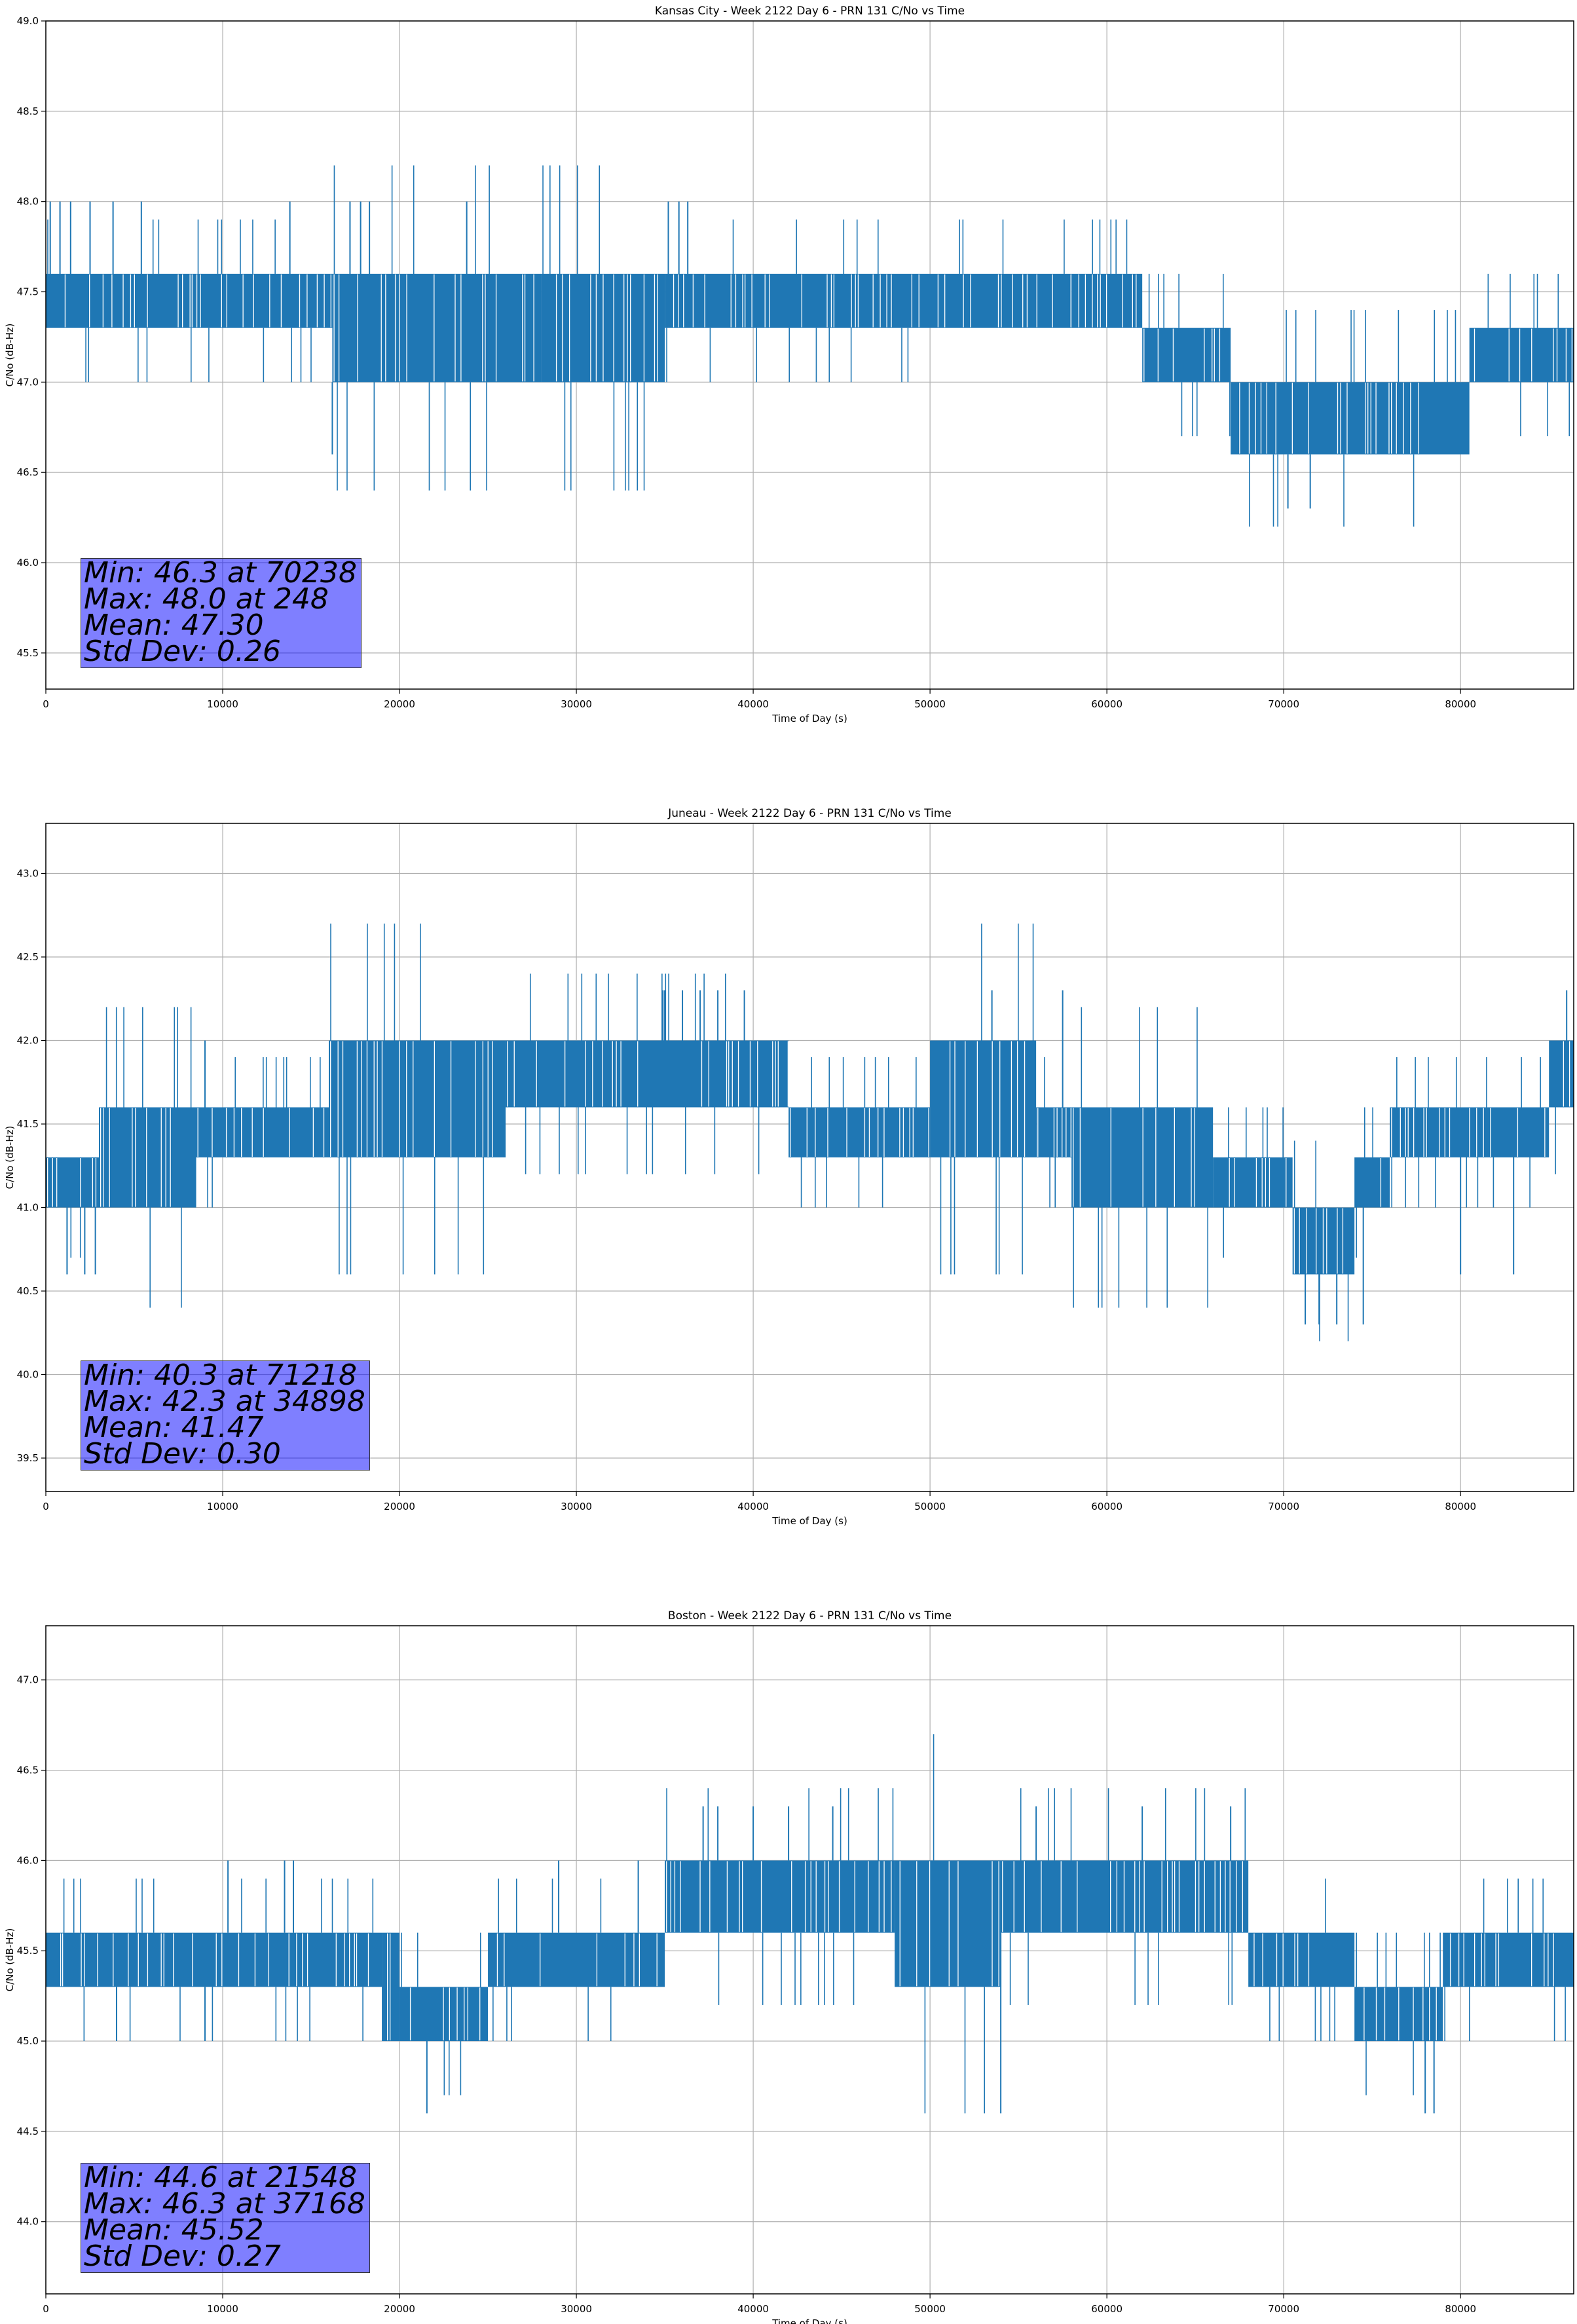 Image resolution: width=1577 pixels, height=2324 pixels. What do you see at coordinates (28, 2131) in the screenshot?
I see `y-tick-label: 44.5` at bounding box center [28, 2131].